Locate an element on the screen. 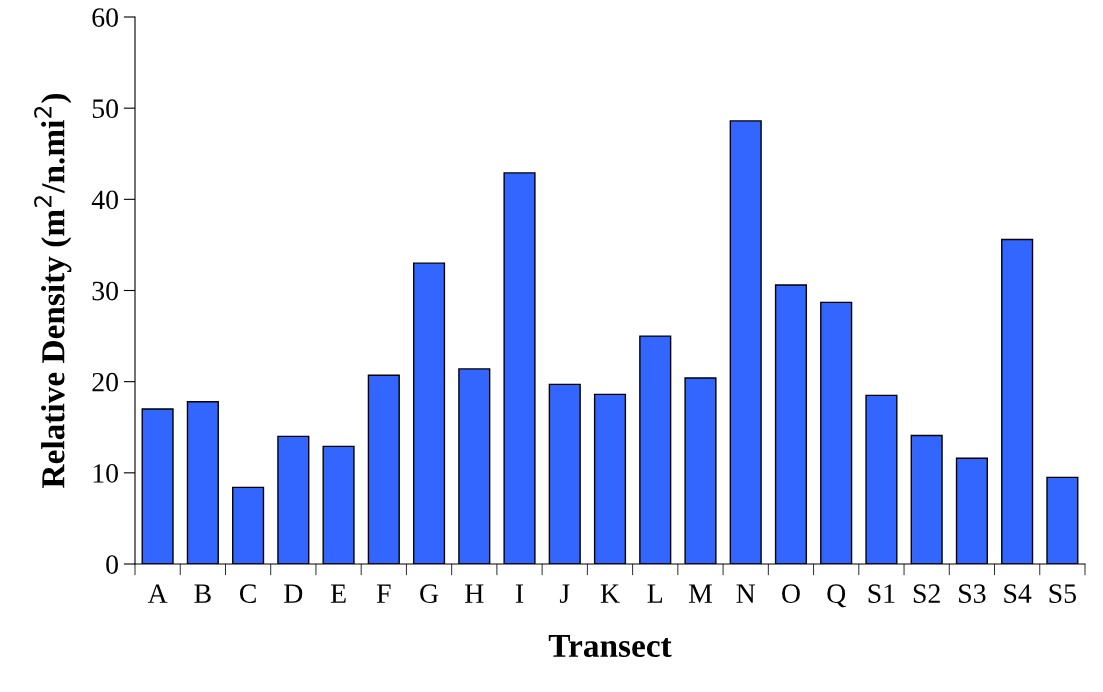 Image resolution: width=1103 pixels, height=692 pixels. x-tick-label: S3 is located at coordinates (972, 593).